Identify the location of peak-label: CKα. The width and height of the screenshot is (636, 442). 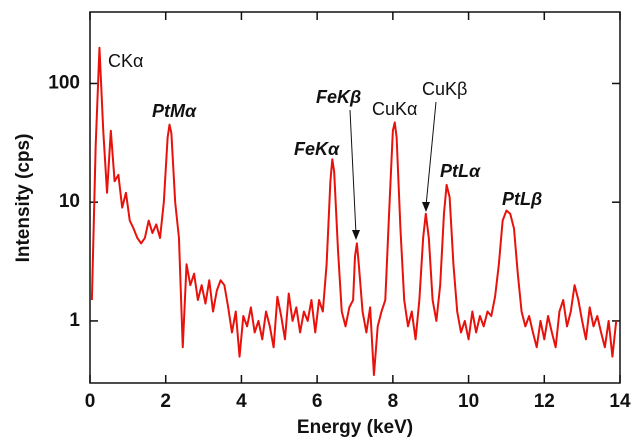
(125, 61).